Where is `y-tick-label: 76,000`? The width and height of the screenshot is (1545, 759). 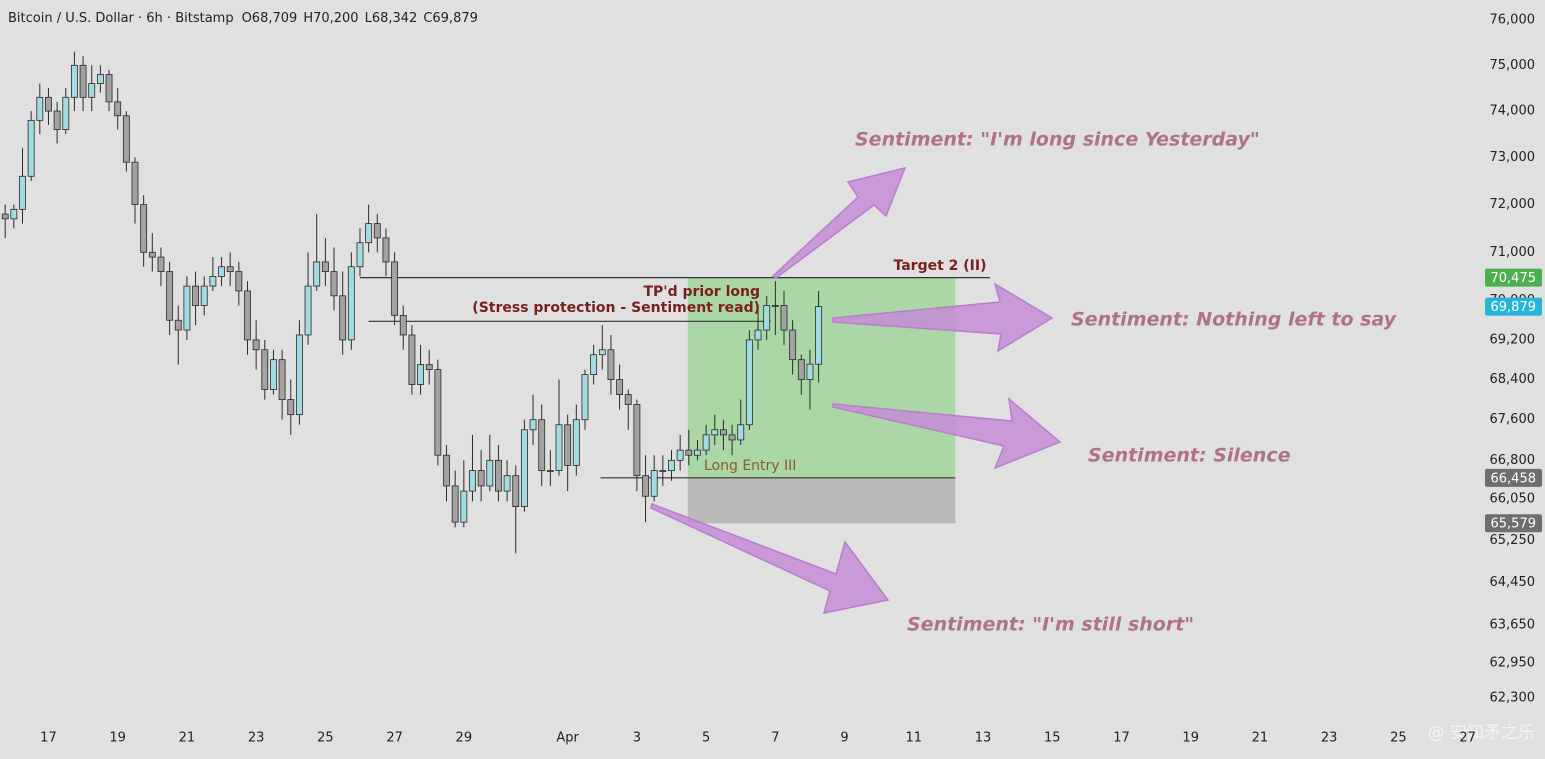 y-tick-label: 76,000 is located at coordinates (1513, 20).